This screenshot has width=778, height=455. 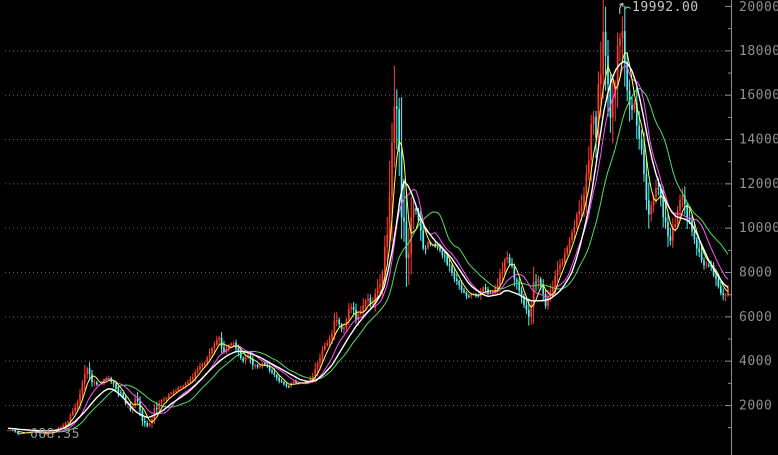 What do you see at coordinates (21, 433) in the screenshot?
I see `low-annotation-arrow-icon: ←` at bounding box center [21, 433].